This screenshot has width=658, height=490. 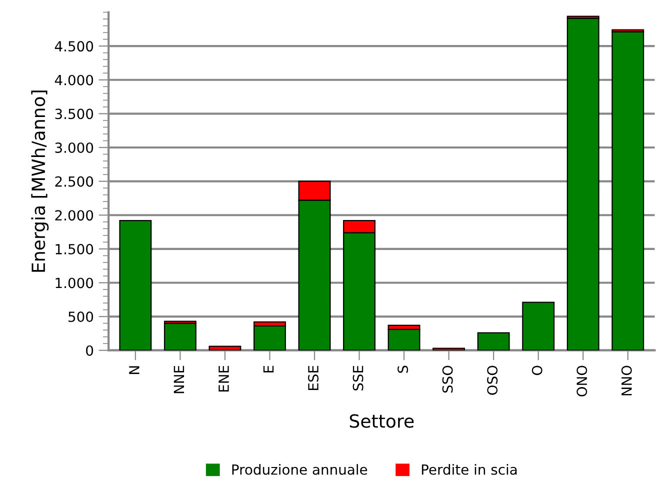 I want to click on x-tick-label: ESE, so click(x=313, y=378).